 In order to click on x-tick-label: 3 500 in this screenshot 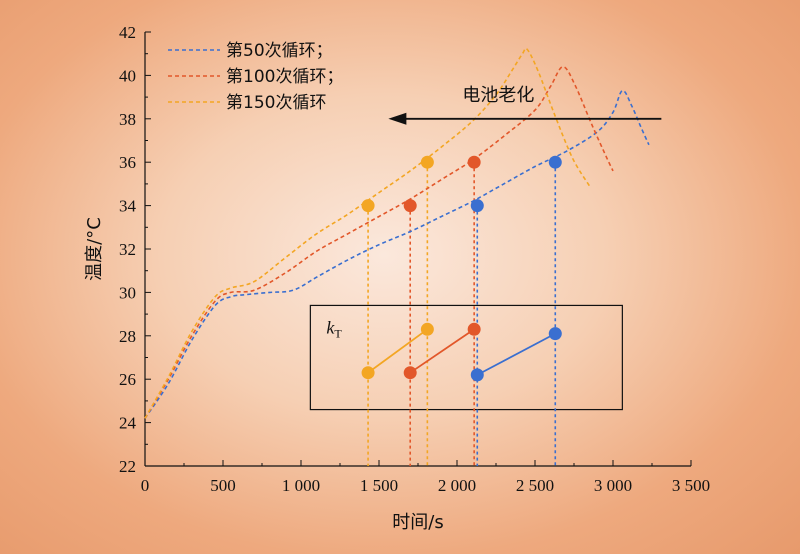, I will do `click(691, 485)`.